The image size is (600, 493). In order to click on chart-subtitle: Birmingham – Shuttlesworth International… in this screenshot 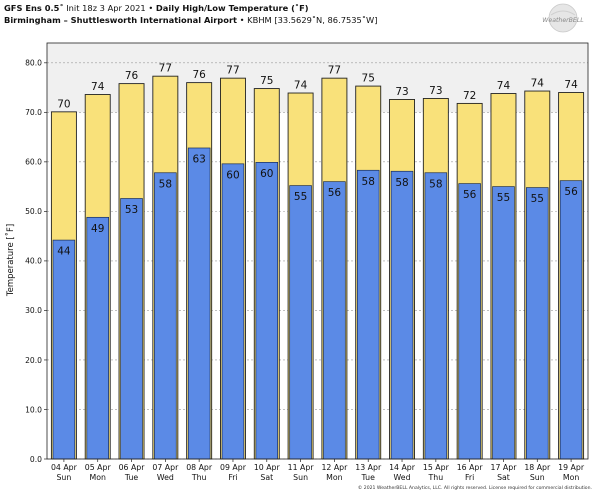, I will do `click(191, 20)`.